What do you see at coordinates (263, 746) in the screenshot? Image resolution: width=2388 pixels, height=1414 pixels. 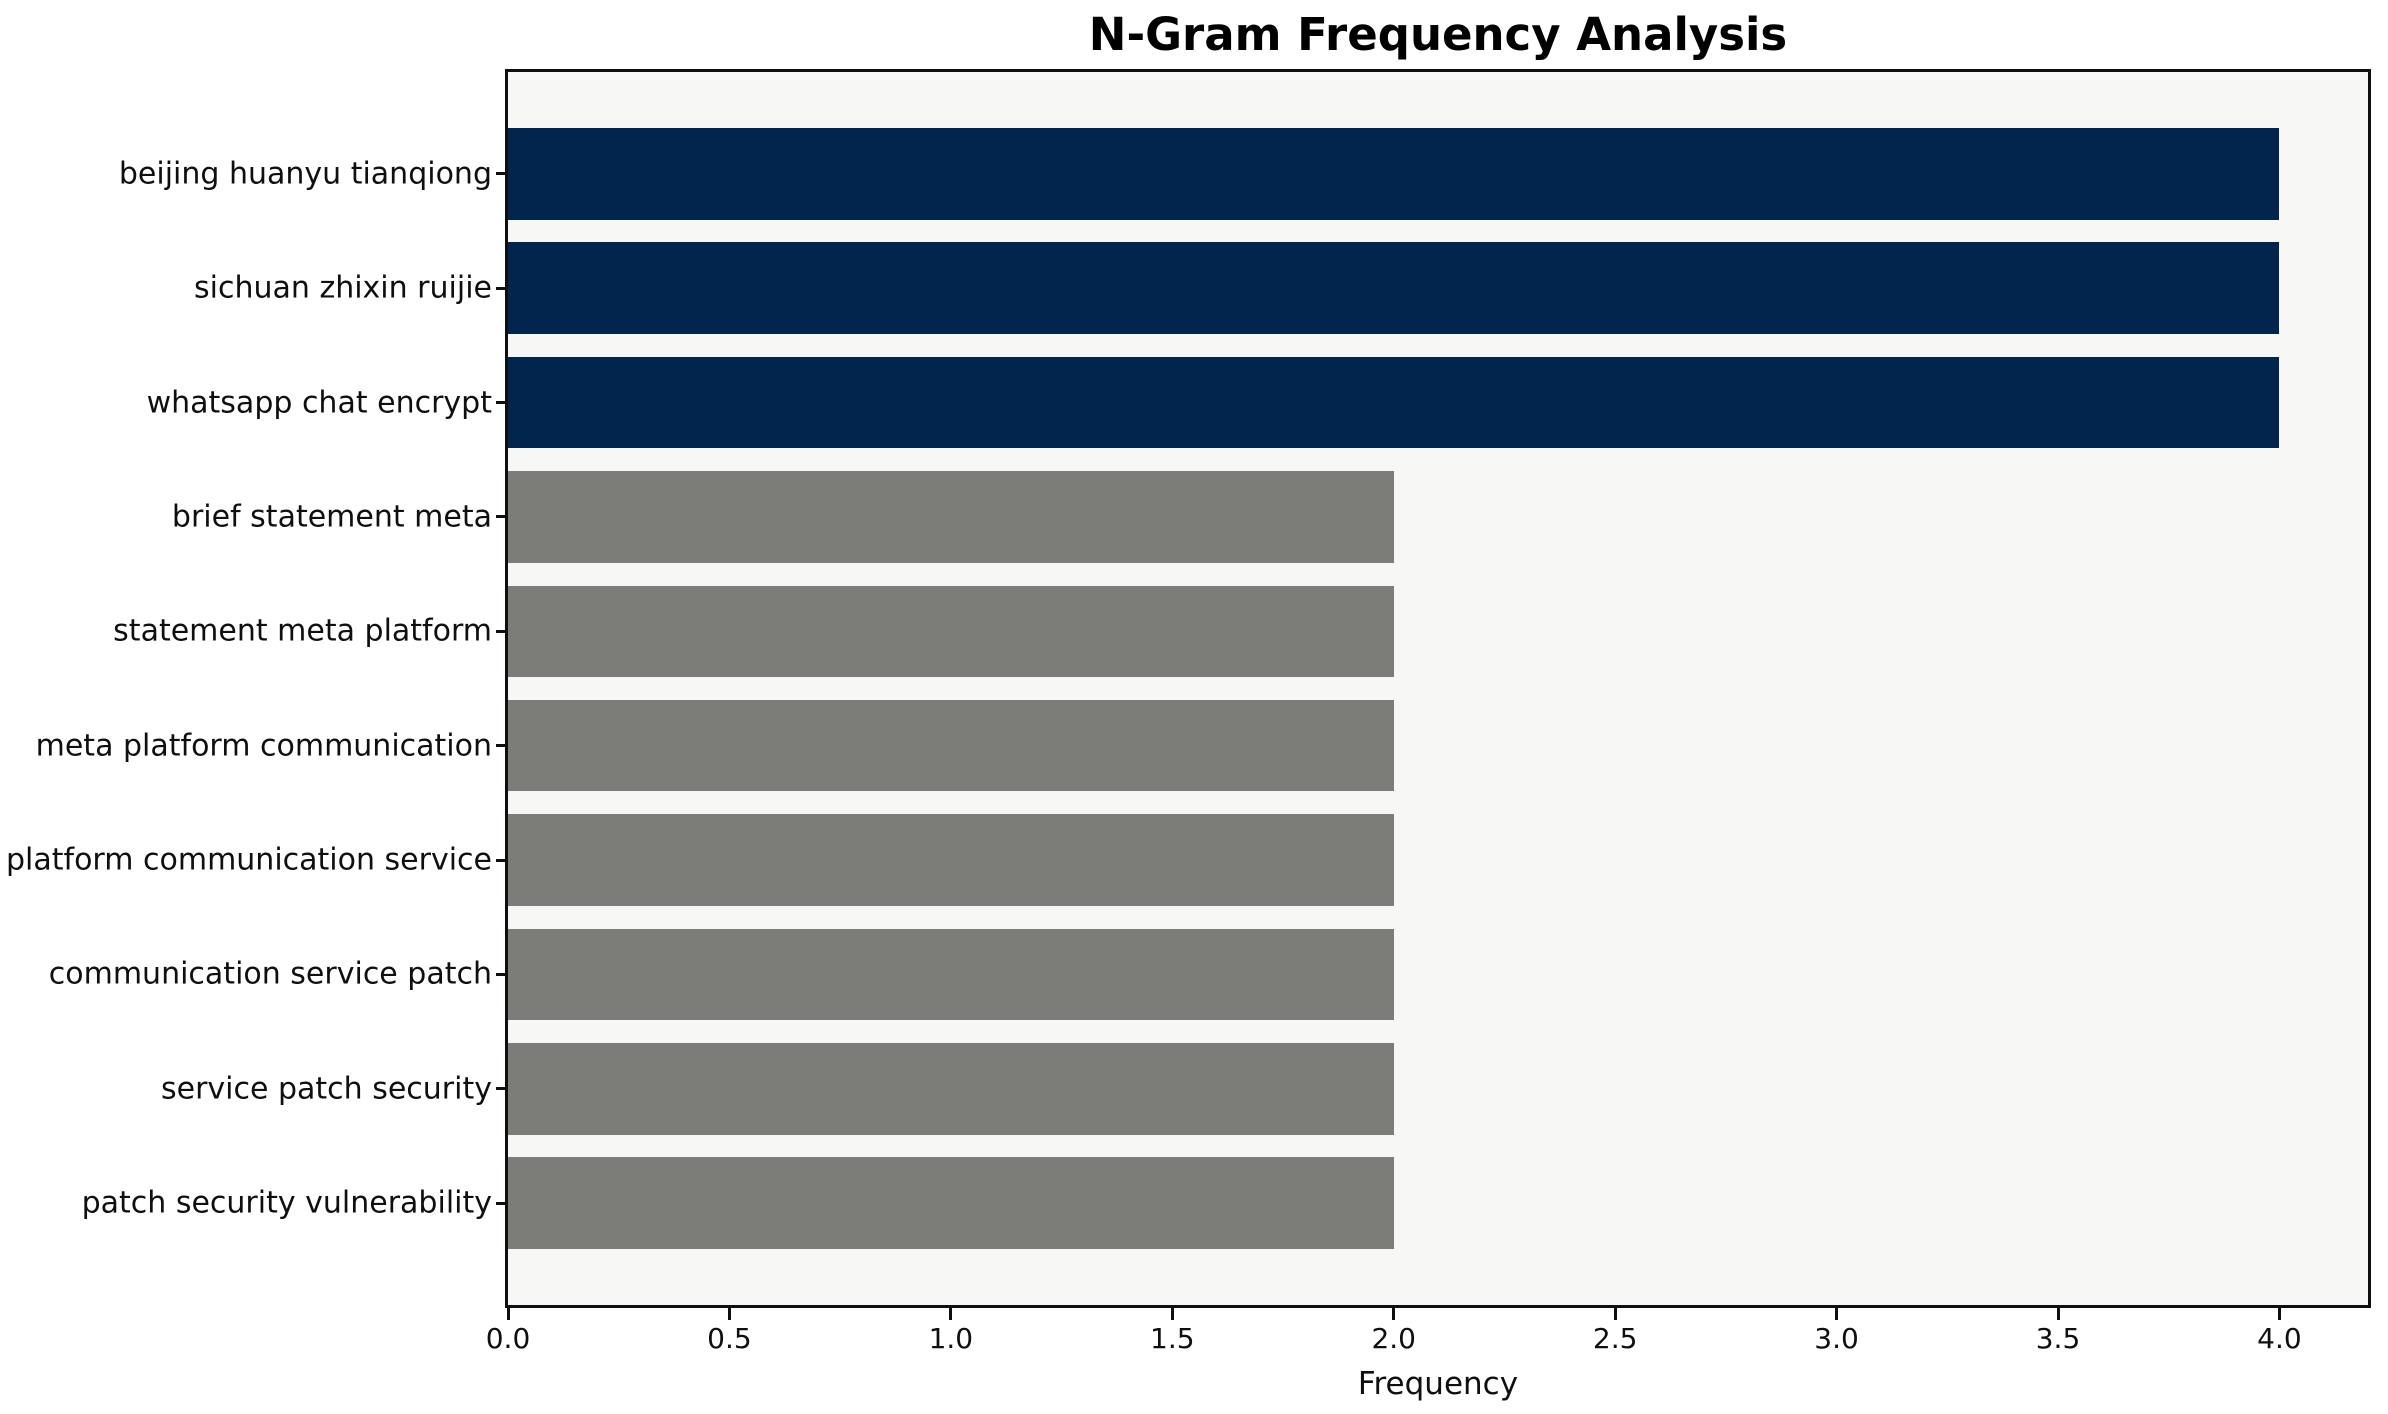 I see `y-tick-label: meta platform communication` at bounding box center [263, 746].